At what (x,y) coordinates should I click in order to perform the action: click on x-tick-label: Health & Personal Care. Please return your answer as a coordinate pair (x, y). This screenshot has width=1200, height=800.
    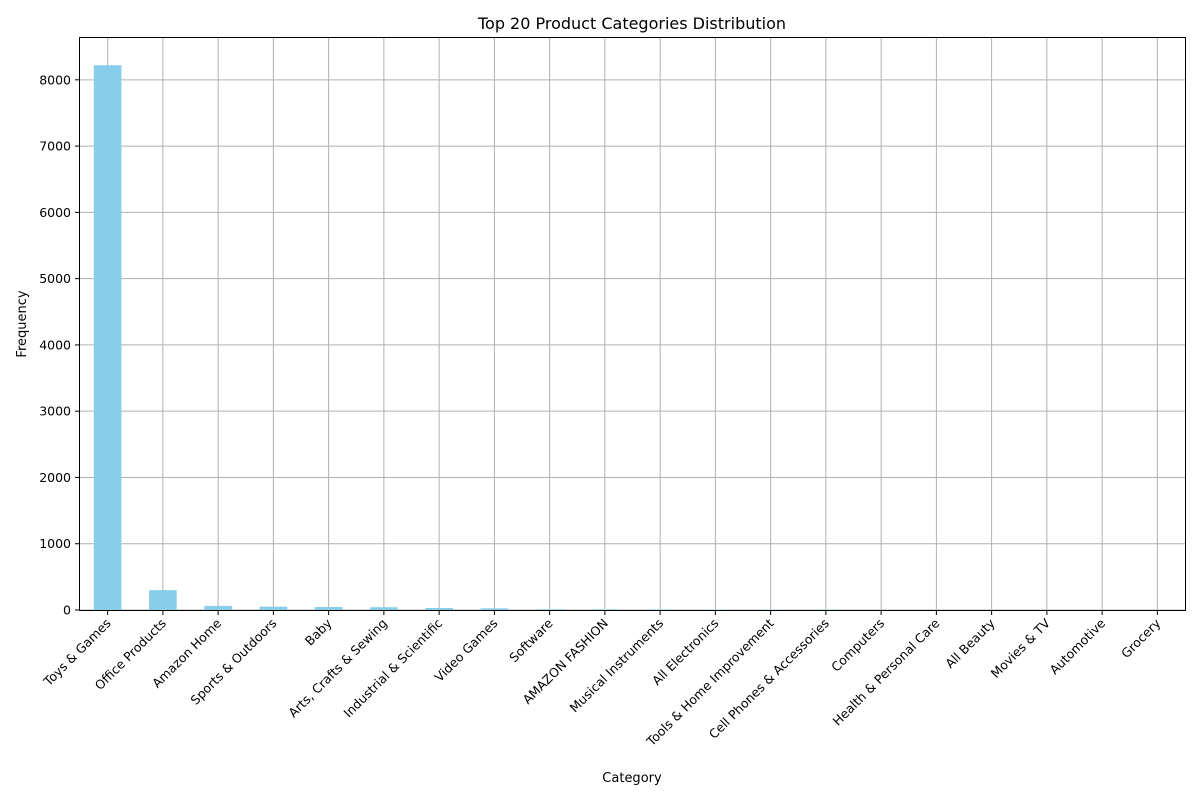
    Looking at the image, I should click on (886, 671).